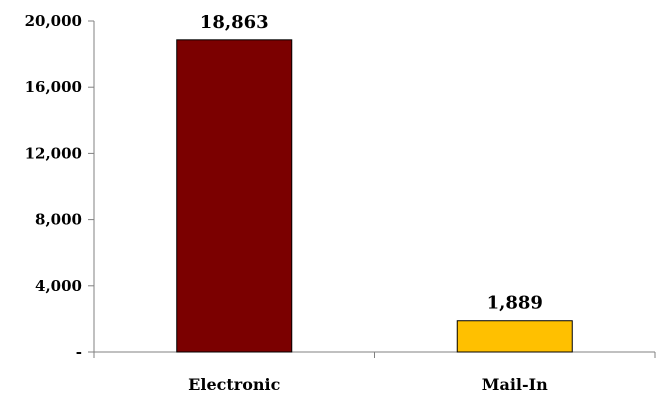 The width and height of the screenshot is (660, 399). What do you see at coordinates (53, 87) in the screenshot?
I see `y-tick-label: 16,000` at bounding box center [53, 87].